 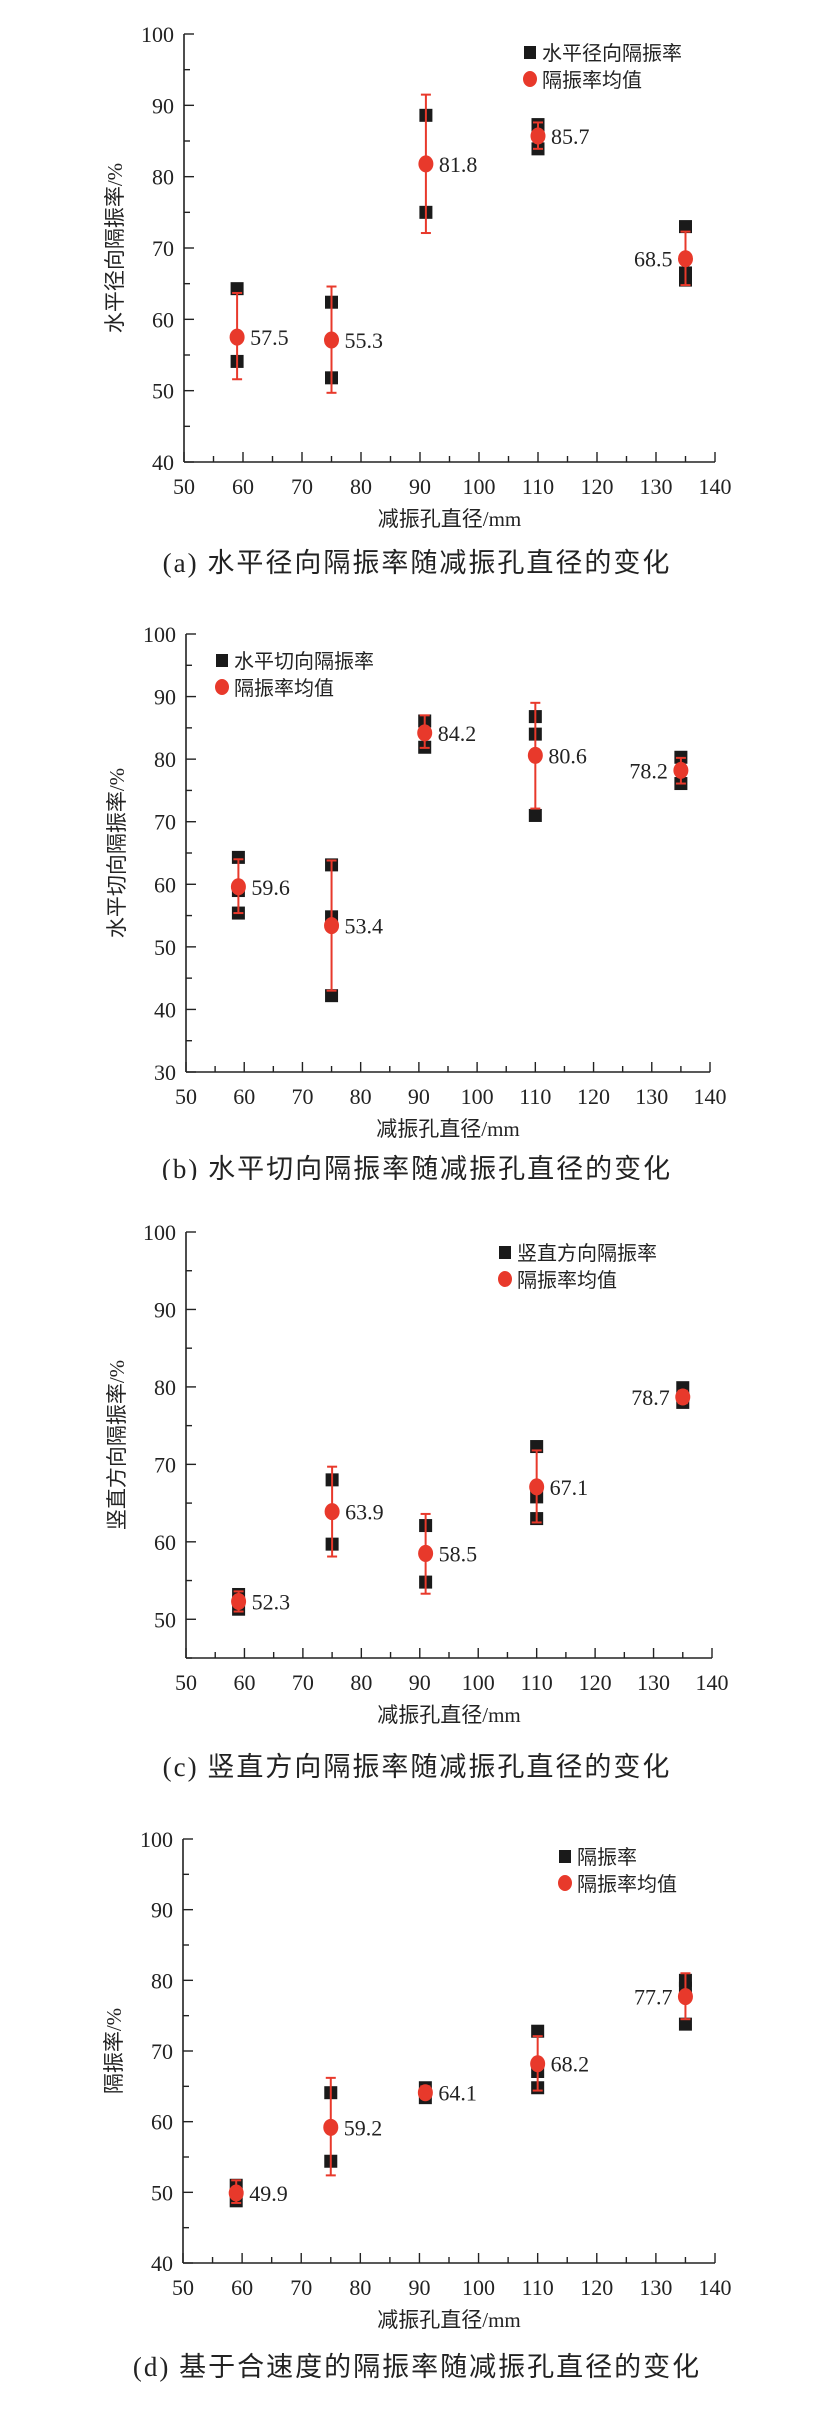 What do you see at coordinates (458, 1553) in the screenshot?
I see `mean-value-label: 58.5` at bounding box center [458, 1553].